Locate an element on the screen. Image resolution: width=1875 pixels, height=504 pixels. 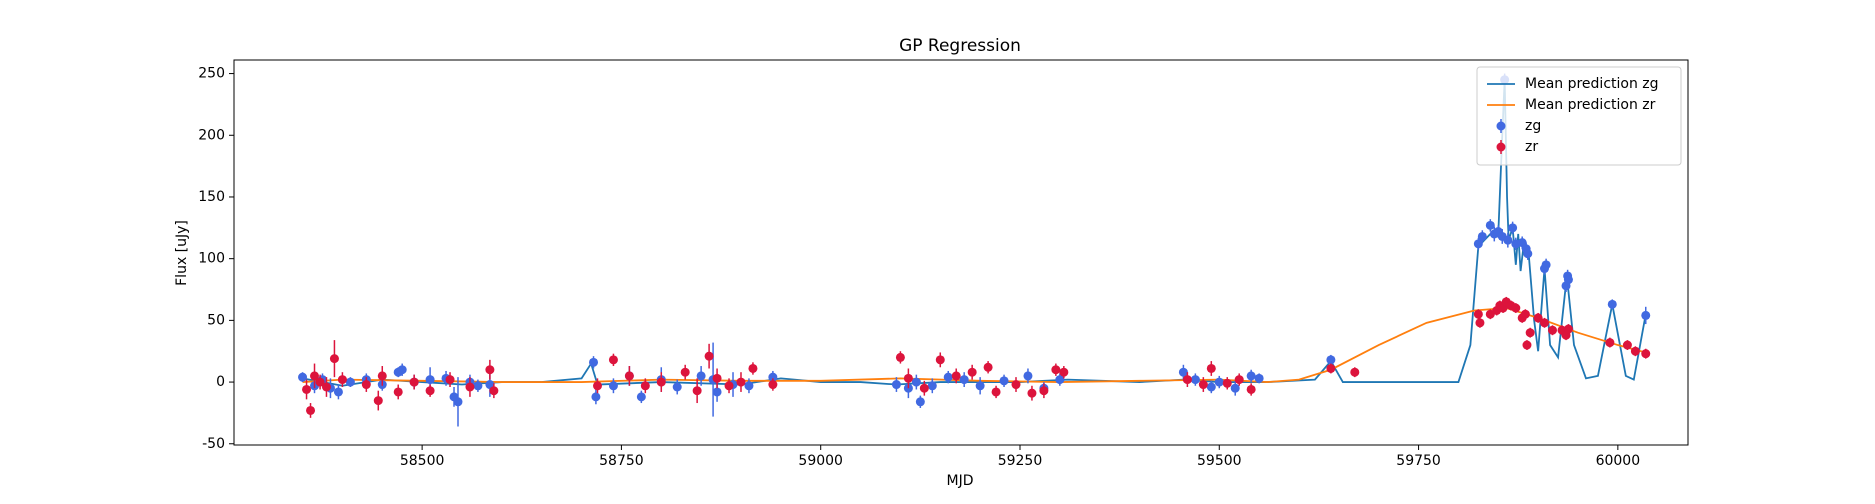
chart-title: GP Regression is located at coordinates (960, 46).